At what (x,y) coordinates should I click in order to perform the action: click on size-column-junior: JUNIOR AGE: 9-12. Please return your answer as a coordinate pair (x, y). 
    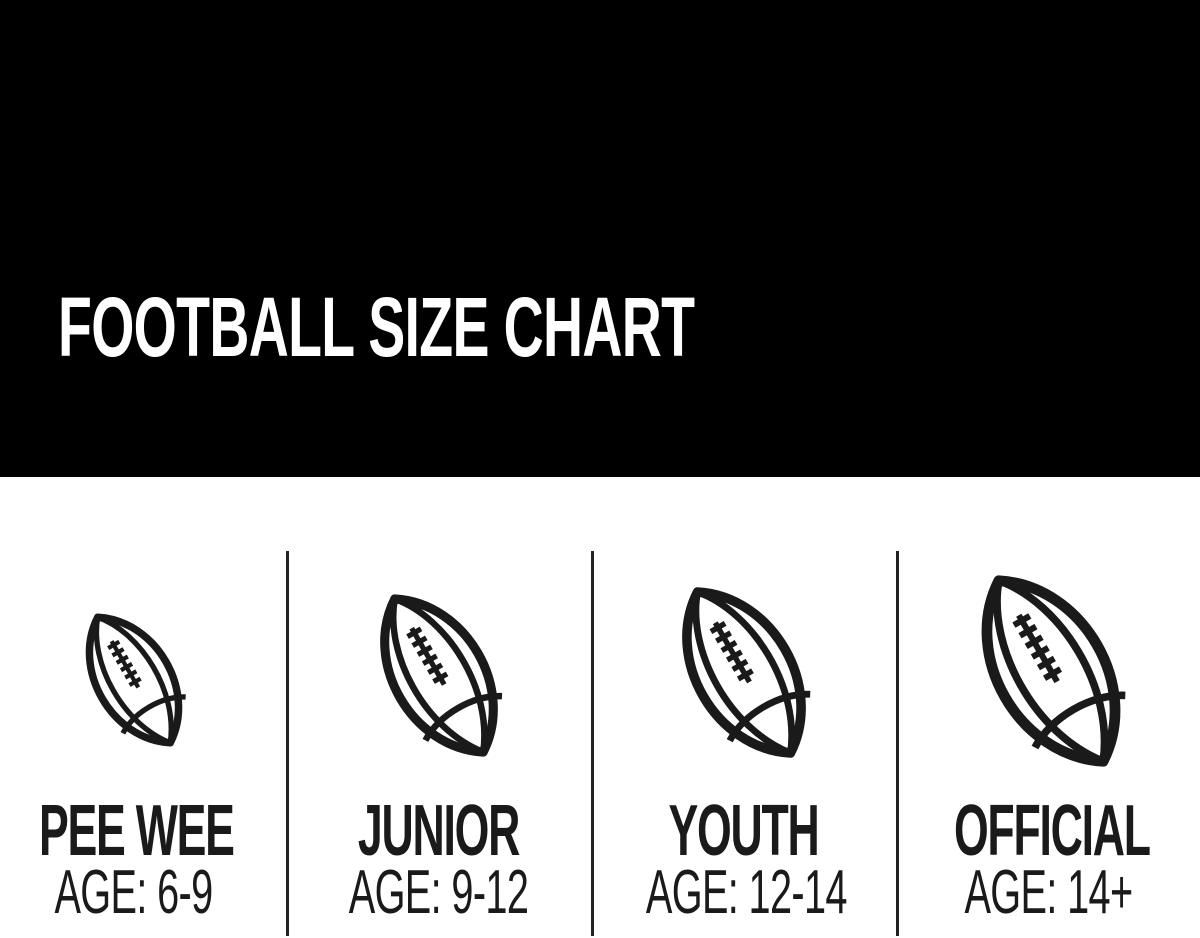
    Looking at the image, I should click on (438, 739).